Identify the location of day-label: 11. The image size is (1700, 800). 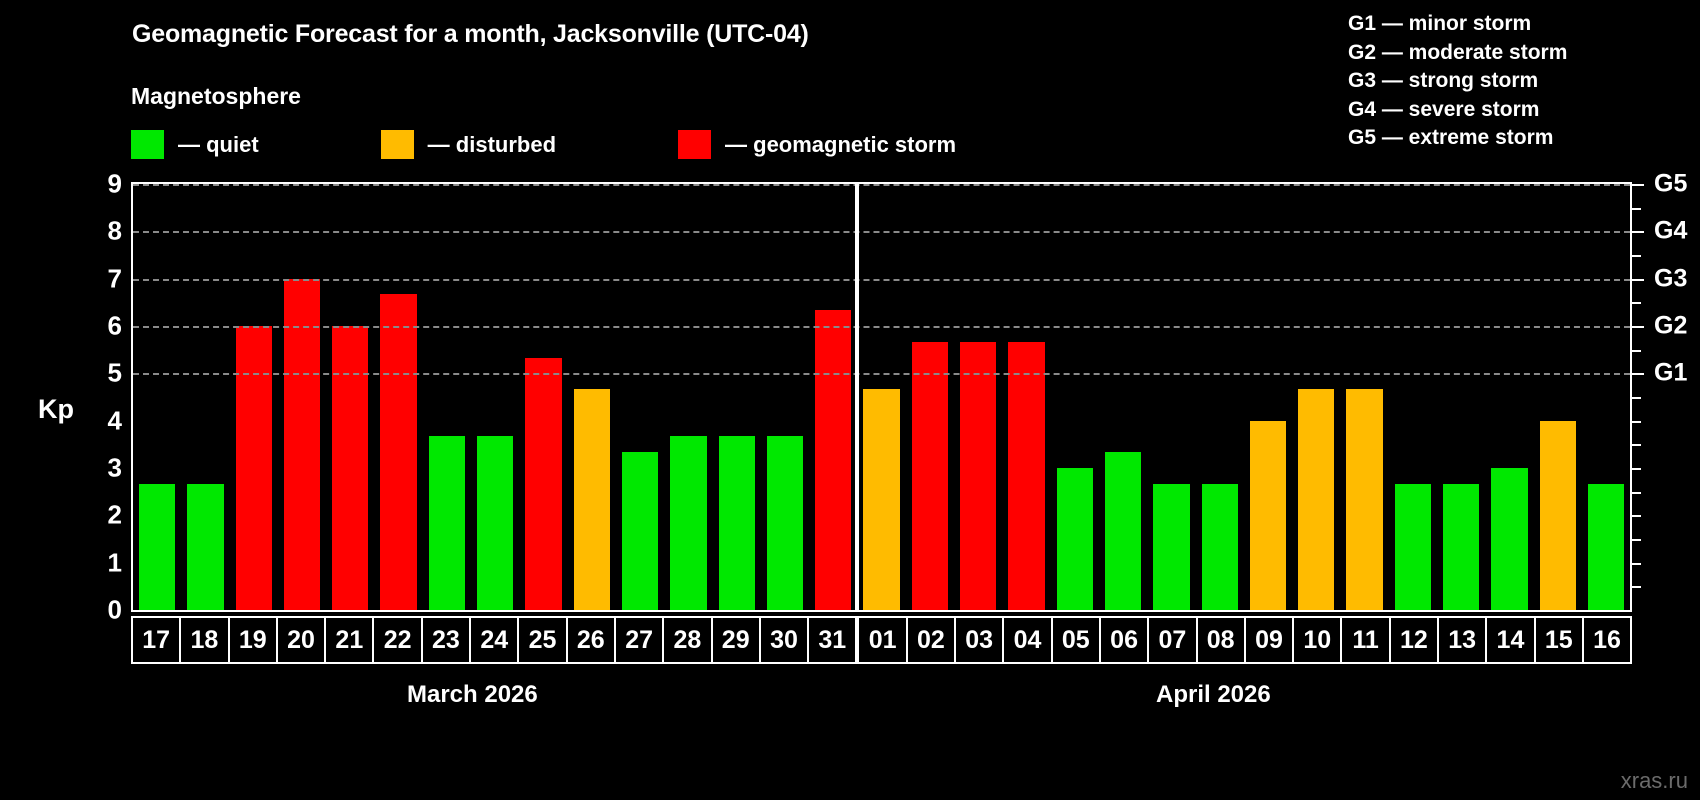
(1366, 640).